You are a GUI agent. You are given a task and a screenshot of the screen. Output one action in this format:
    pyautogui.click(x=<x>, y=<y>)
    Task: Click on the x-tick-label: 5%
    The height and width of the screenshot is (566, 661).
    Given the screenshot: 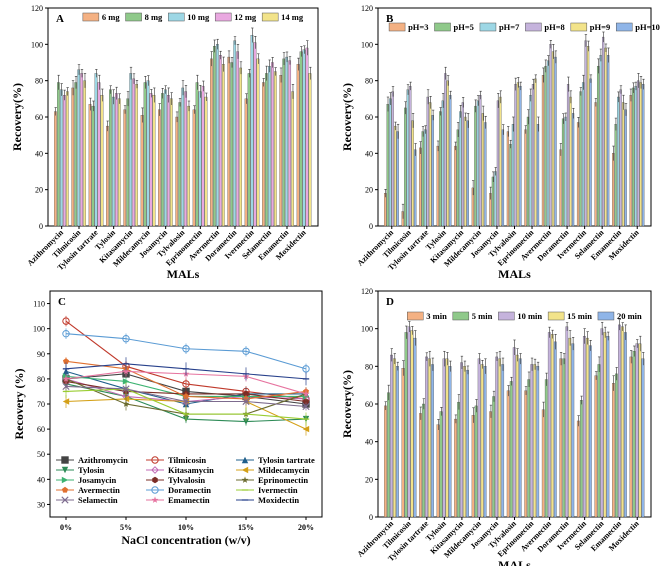 What is the action you would take?
    pyautogui.click(x=126, y=527)
    